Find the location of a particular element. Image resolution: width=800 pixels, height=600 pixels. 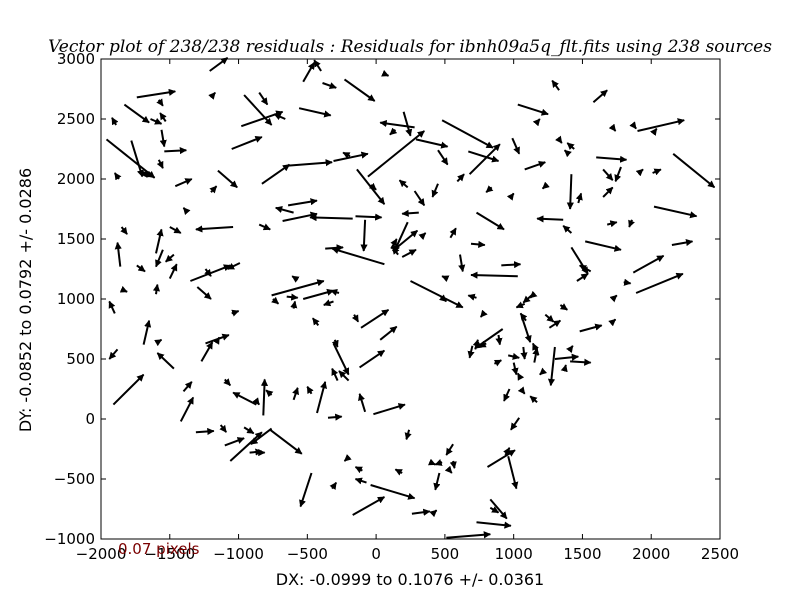

x-tick-label: −1000 is located at coordinates (238, 554).